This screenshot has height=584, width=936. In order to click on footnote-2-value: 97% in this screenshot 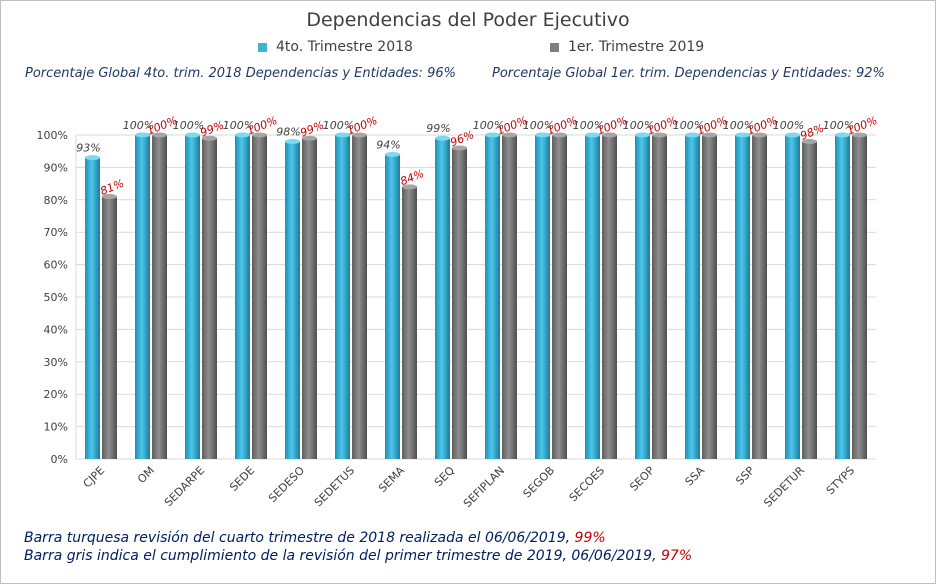, I will do `click(677, 556)`.